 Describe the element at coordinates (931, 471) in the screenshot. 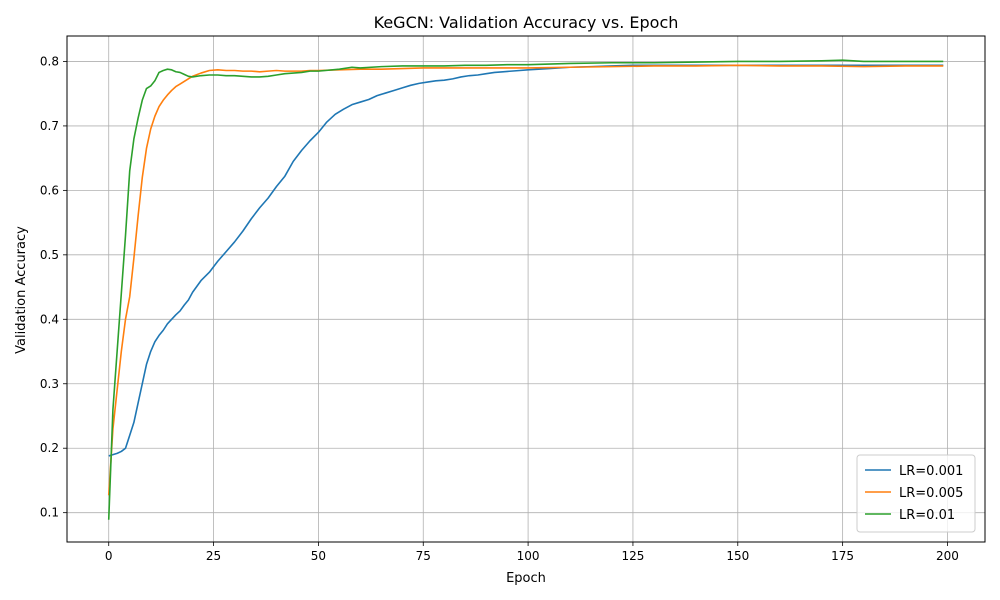

I see `legend-label: LR=0.001` at that location.